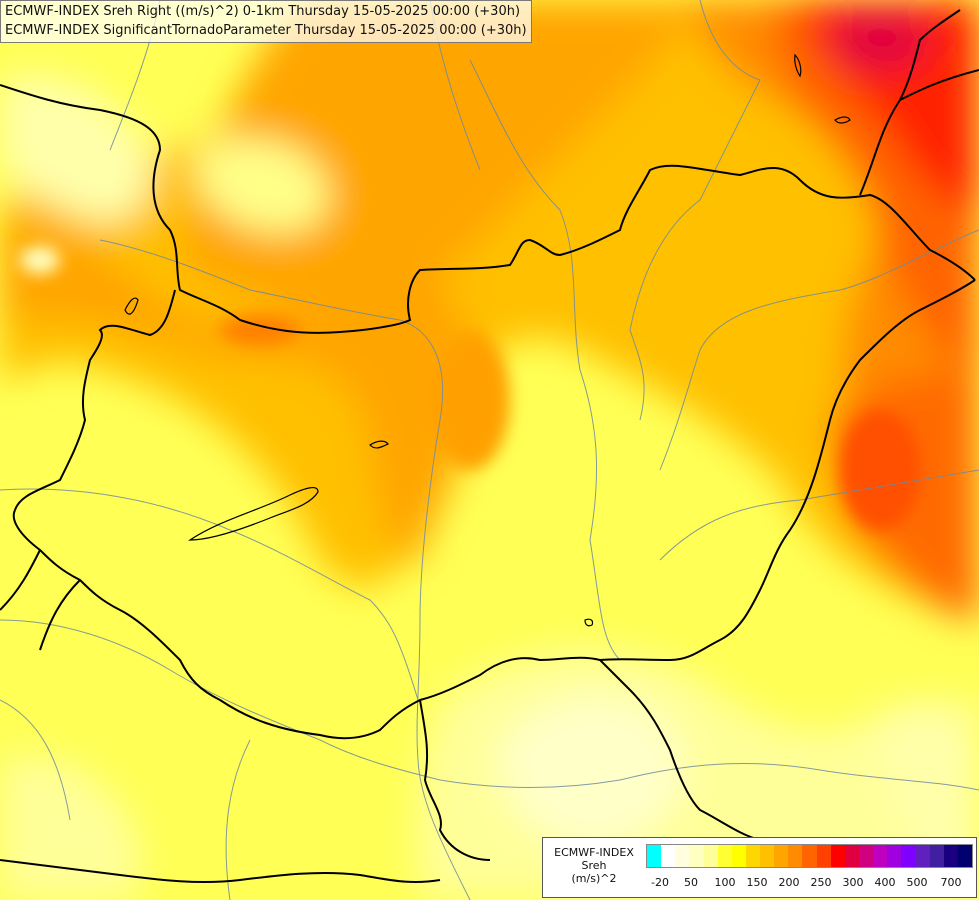 The width and height of the screenshot is (979, 900). What do you see at coordinates (725, 882) in the screenshot?
I see `legend-tick-label: 100` at bounding box center [725, 882].